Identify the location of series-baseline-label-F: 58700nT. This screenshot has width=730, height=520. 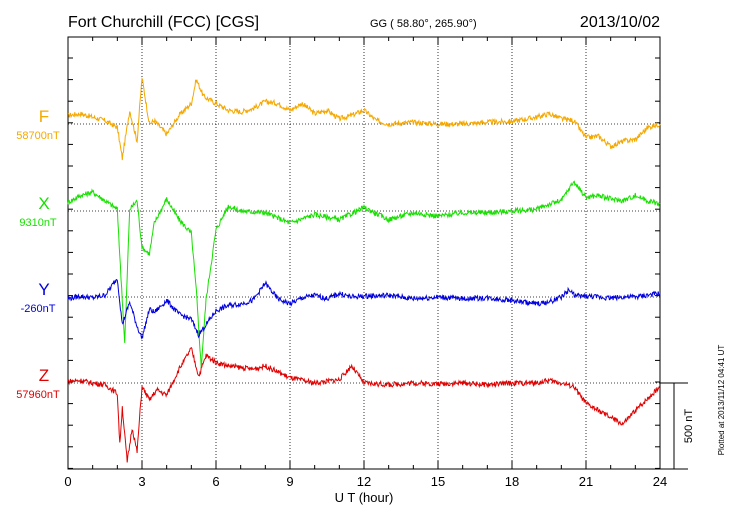
(38, 136).